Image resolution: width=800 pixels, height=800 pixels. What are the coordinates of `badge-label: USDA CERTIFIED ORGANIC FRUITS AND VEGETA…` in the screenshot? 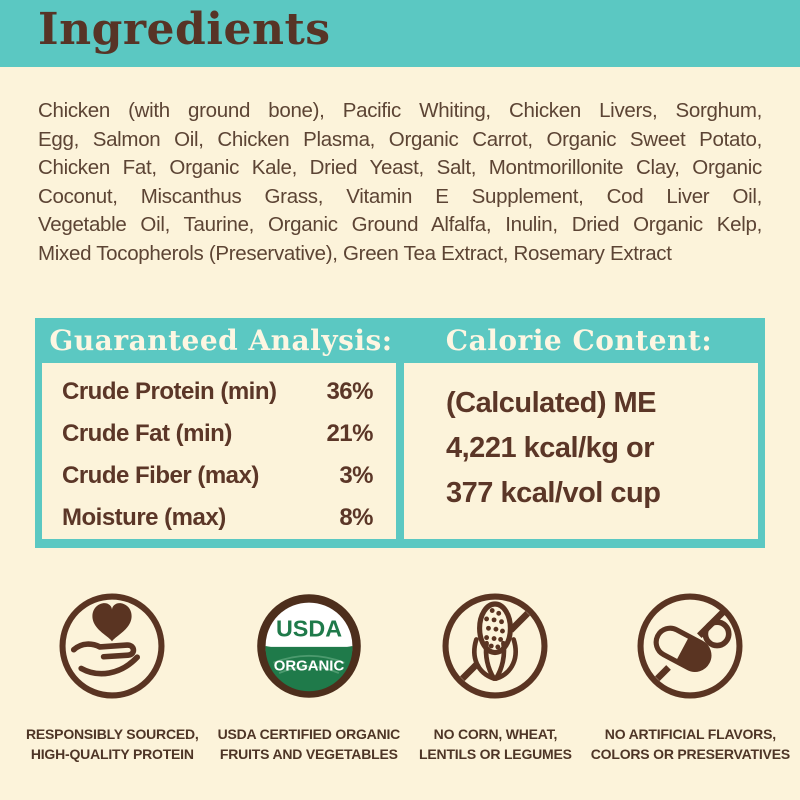 It's located at (309, 744).